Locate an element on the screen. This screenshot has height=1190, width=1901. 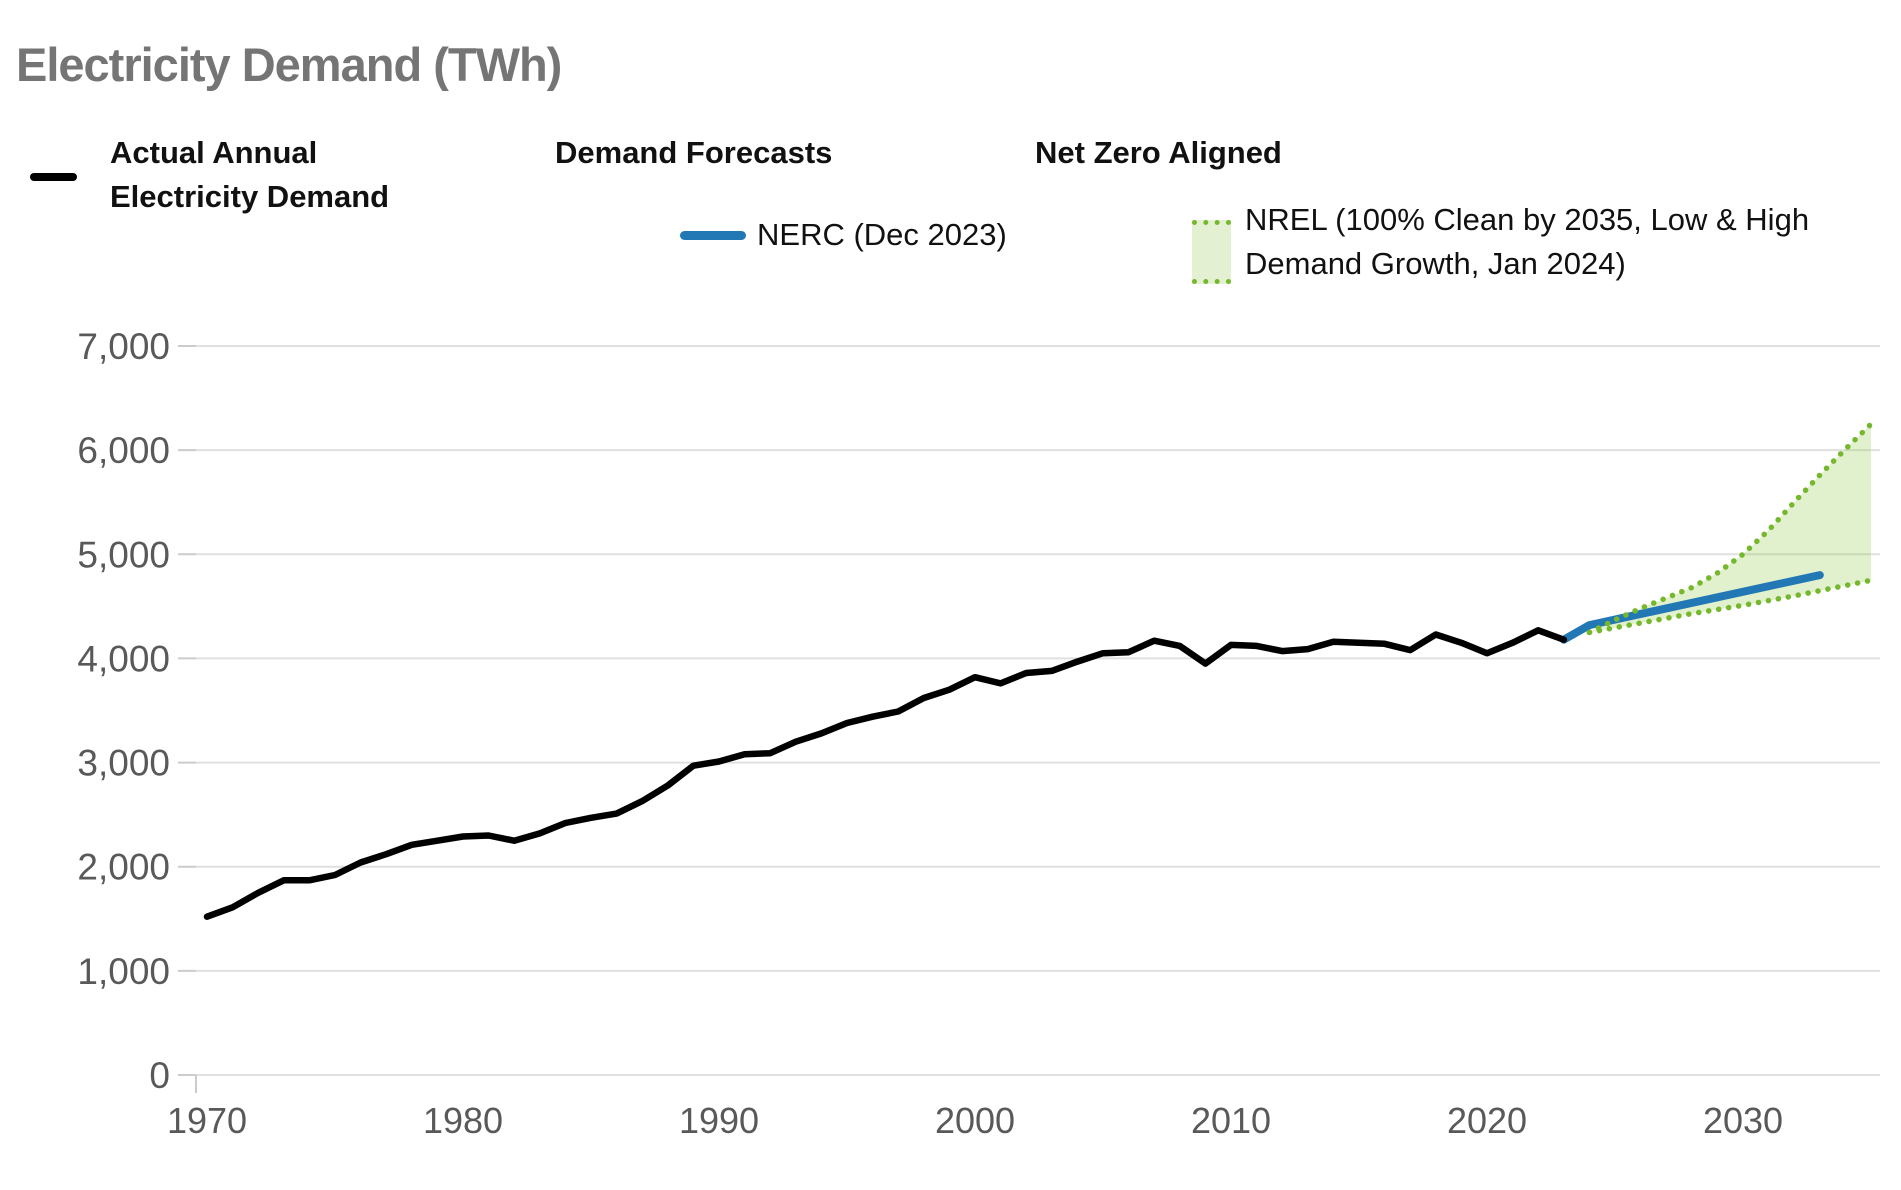
nrel-band-fill is located at coordinates (1730, 528).